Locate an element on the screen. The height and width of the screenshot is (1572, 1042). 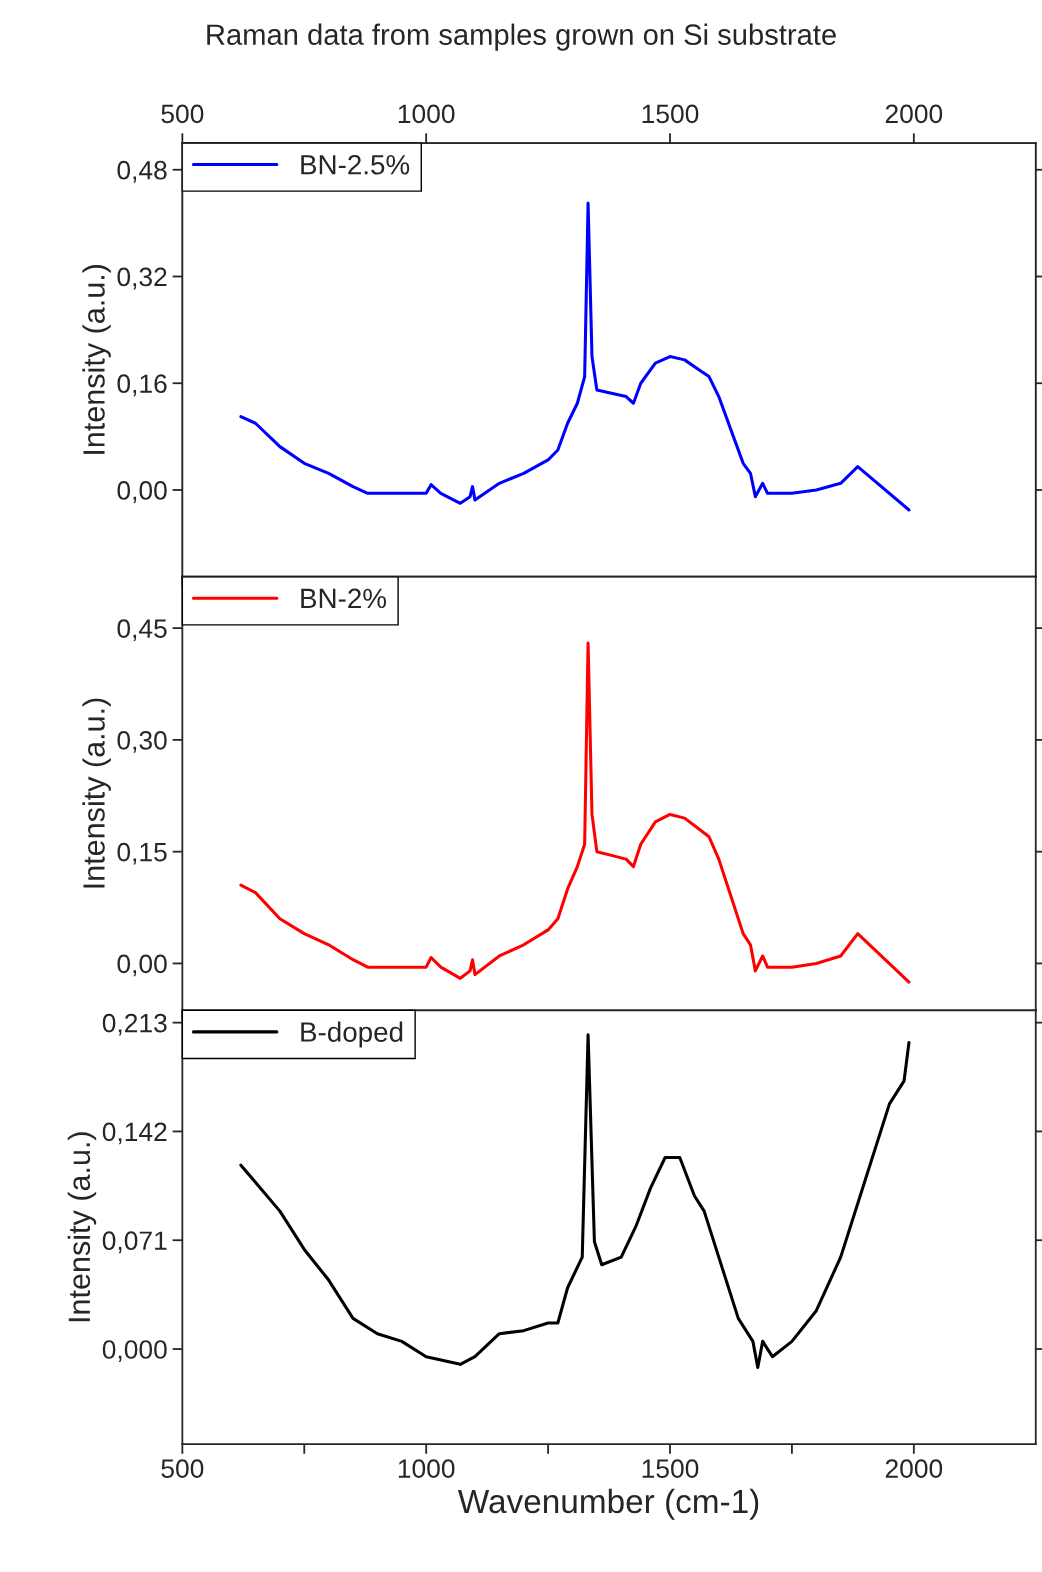
y-tick-label: 0,48 is located at coordinates (142, 171).